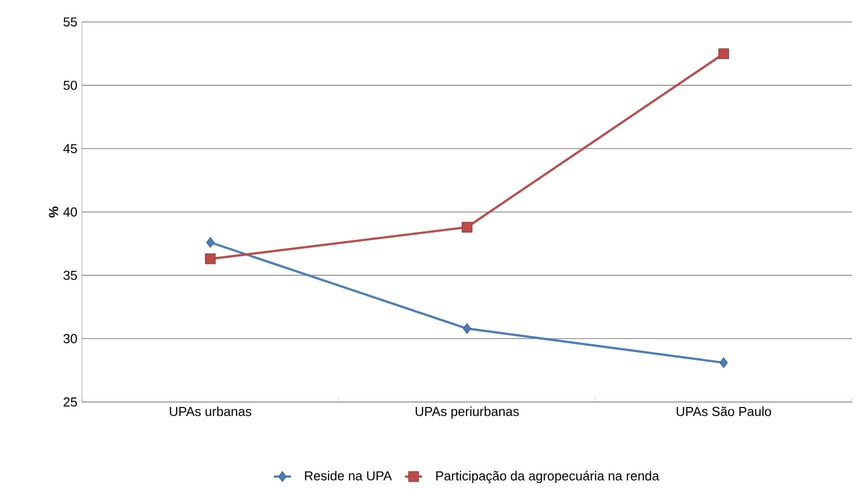 Image resolution: width=857 pixels, height=489 pixels. What do you see at coordinates (348, 475) in the screenshot?
I see `legend-label: Reside na UPA` at bounding box center [348, 475].